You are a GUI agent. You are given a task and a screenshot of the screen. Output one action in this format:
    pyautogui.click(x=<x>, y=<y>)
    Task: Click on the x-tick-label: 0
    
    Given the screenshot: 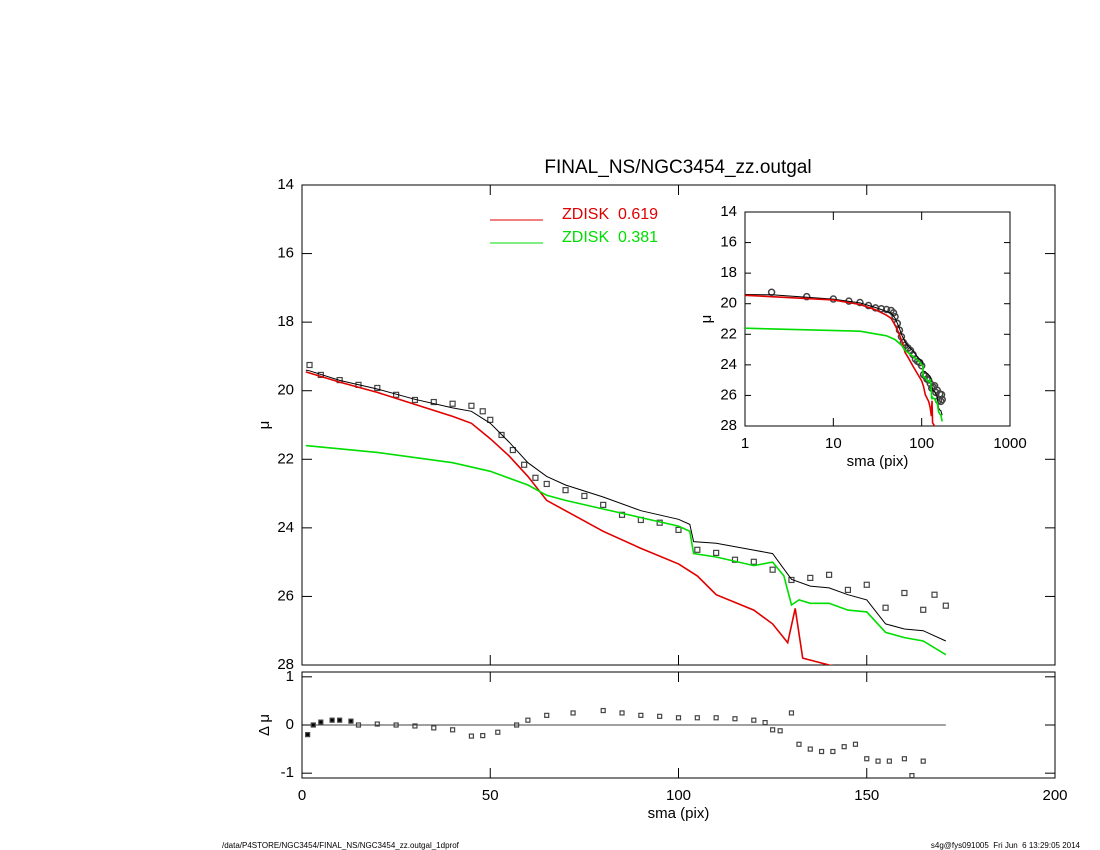 What is the action you would take?
    pyautogui.click(x=302, y=795)
    